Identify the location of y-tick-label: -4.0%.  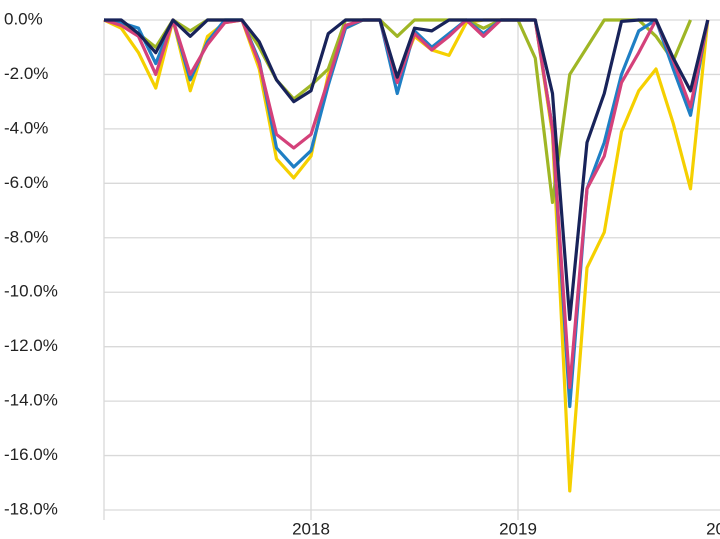
(26, 127).